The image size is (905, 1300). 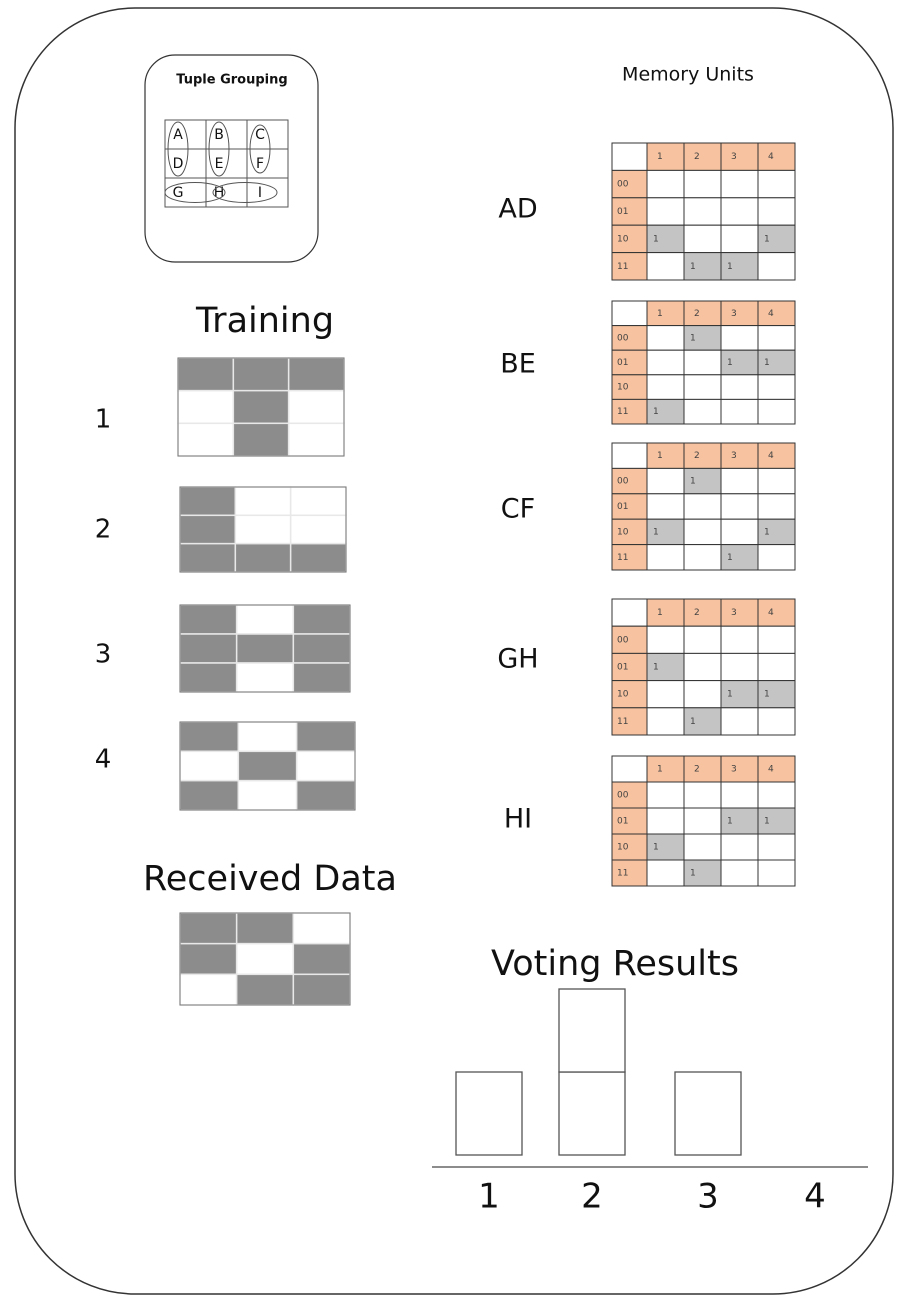 What do you see at coordinates (178, 135) in the screenshot?
I see `tuple-letter: A` at bounding box center [178, 135].